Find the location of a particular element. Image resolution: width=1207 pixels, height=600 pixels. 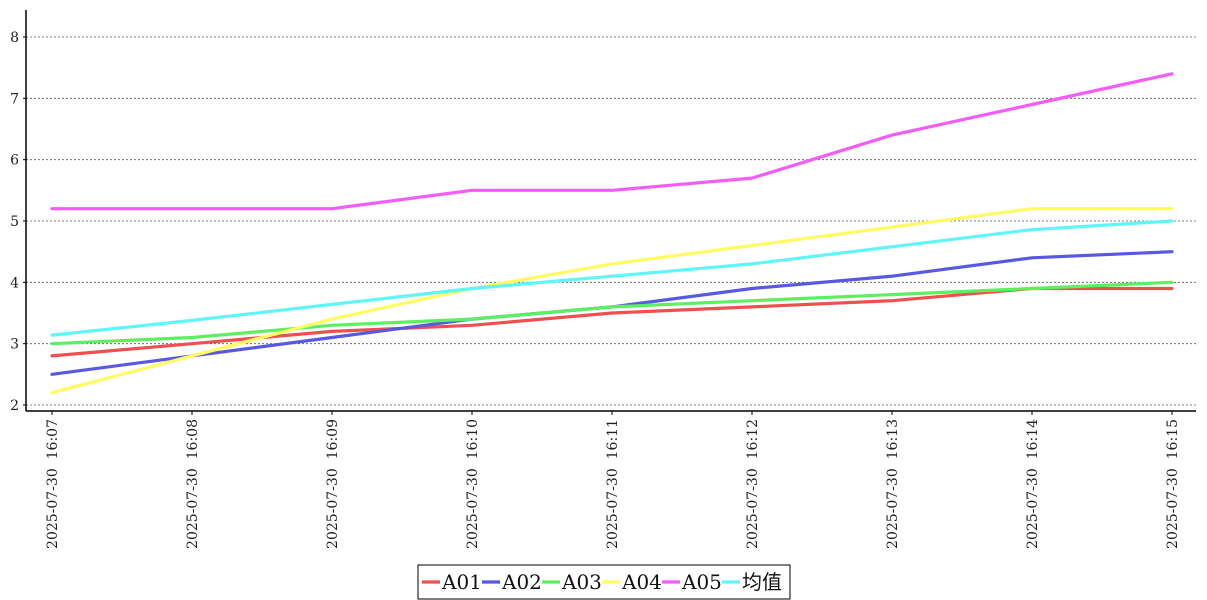

x-tick-label: 2025-07-30 16:10 is located at coordinates (473, 484).